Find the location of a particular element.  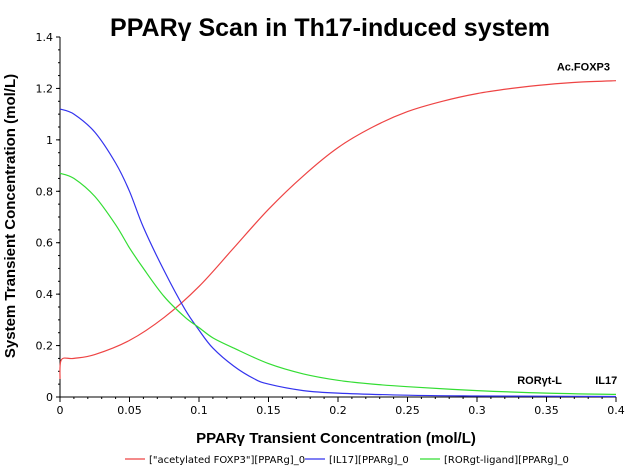

y-axis-title: System Transient Concentration (mol/L) is located at coordinates (10, 216).